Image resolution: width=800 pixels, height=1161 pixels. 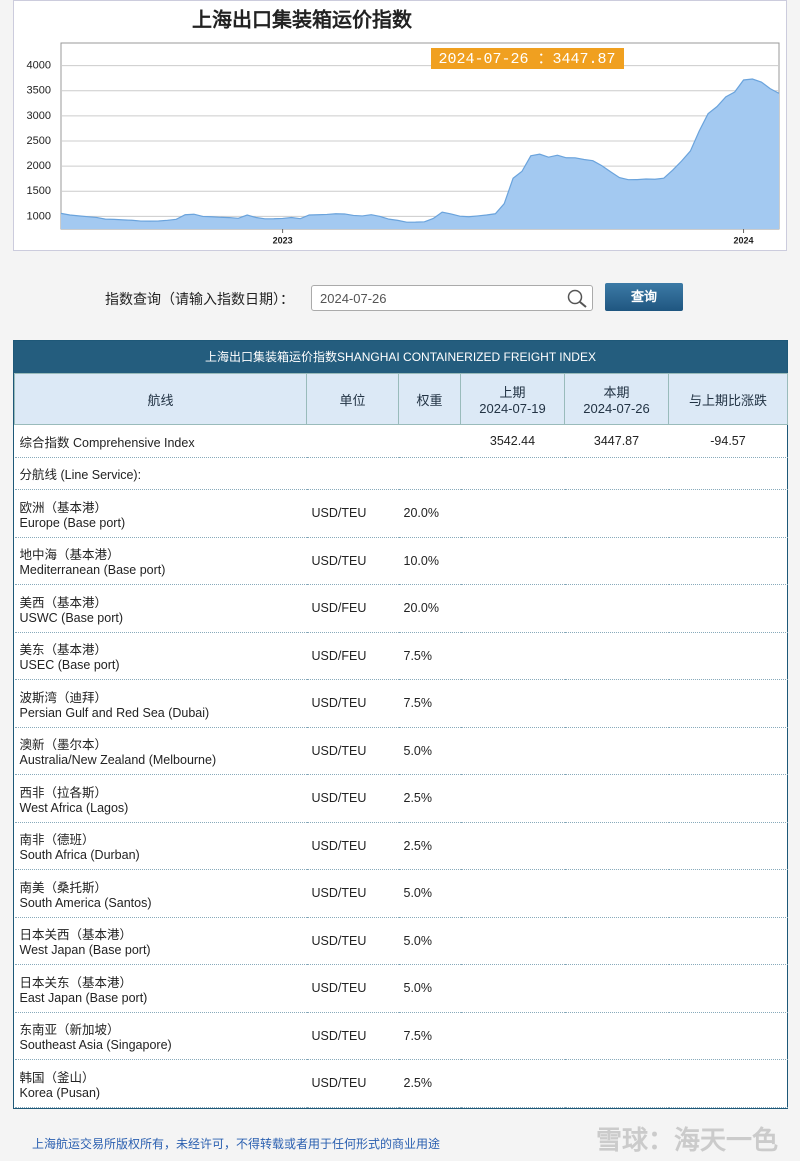 I want to click on route-en: West Africa (Lagos), so click(x=74, y=807).